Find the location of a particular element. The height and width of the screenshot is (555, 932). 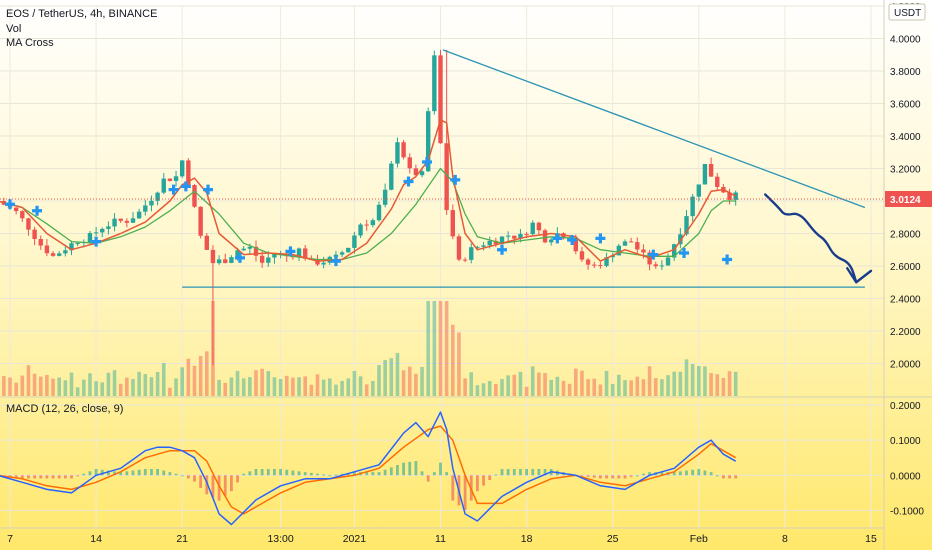

current-price-badge is located at coordinates (908, 198).